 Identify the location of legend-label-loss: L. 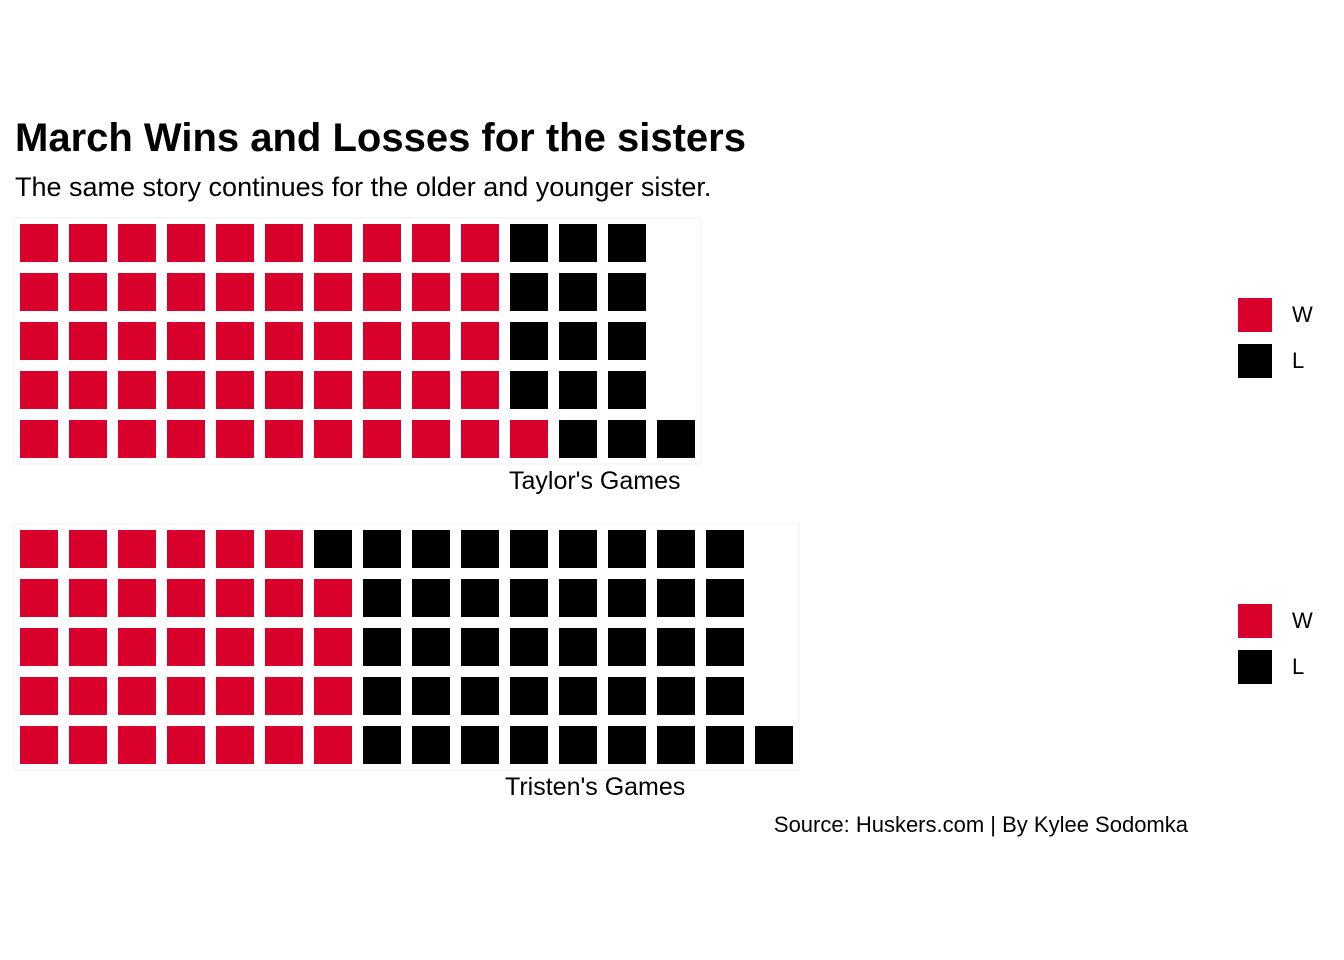
(1298, 360).